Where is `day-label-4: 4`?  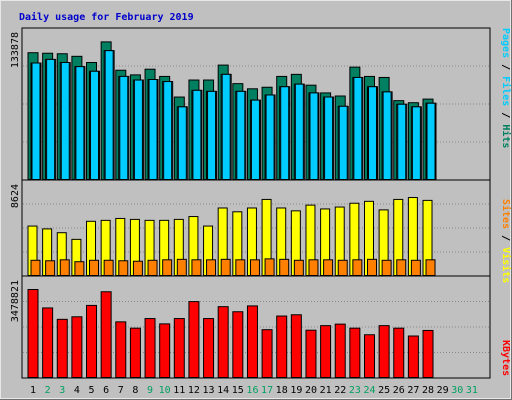
day-label-4: 4 is located at coordinates (77, 390).